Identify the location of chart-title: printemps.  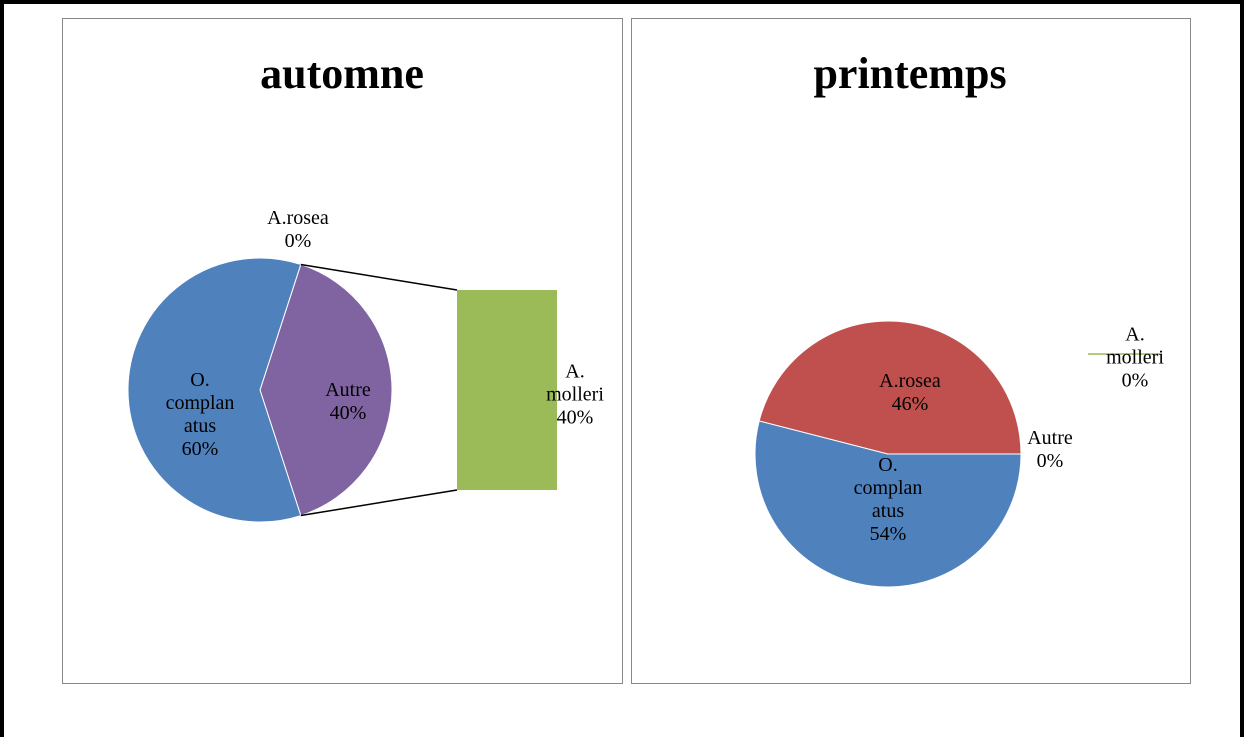
(910, 73).